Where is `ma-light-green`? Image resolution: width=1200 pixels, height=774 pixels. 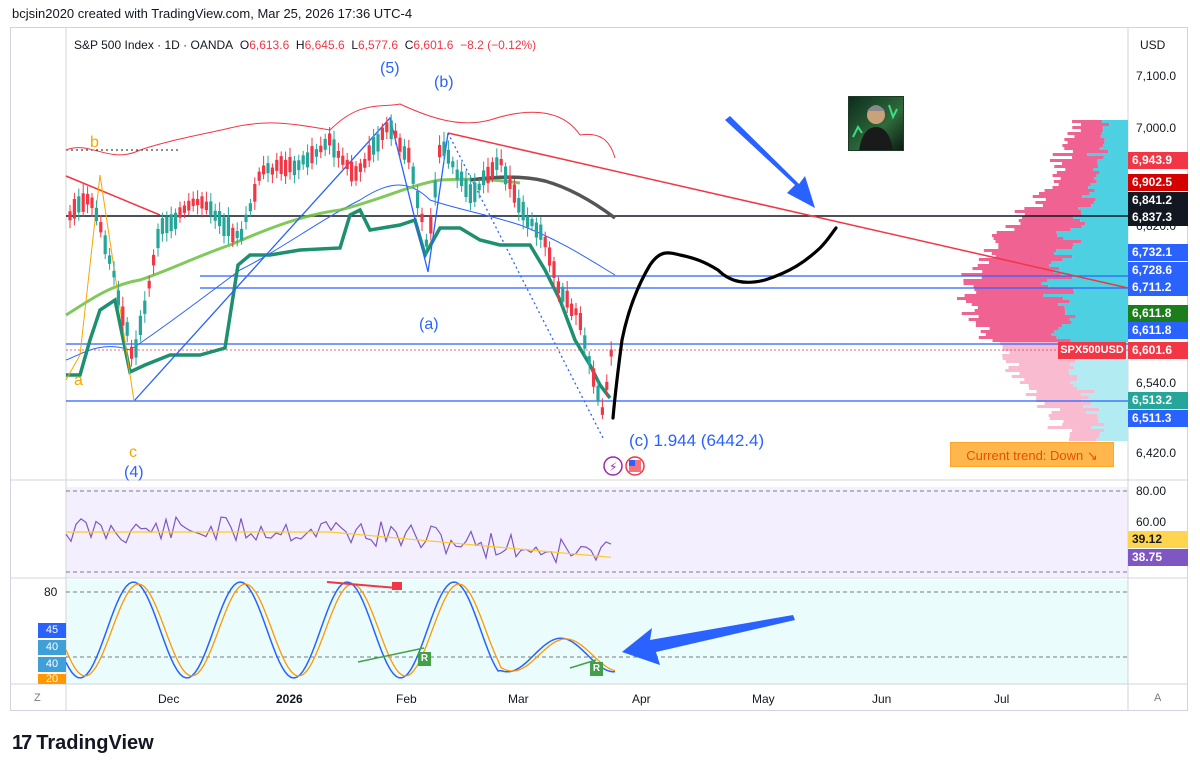
ma-light-green is located at coordinates (293, 247).